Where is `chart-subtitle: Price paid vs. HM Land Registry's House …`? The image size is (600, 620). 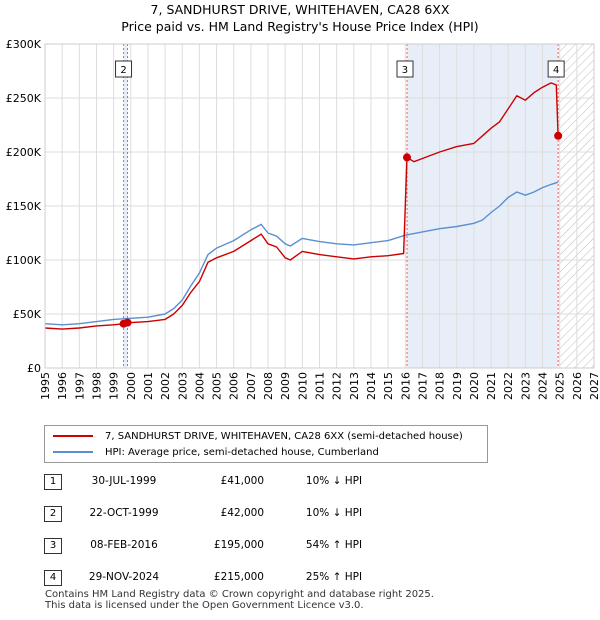
chart-subtitle: Price paid vs. HM Land Registry's House … is located at coordinates (300, 26).